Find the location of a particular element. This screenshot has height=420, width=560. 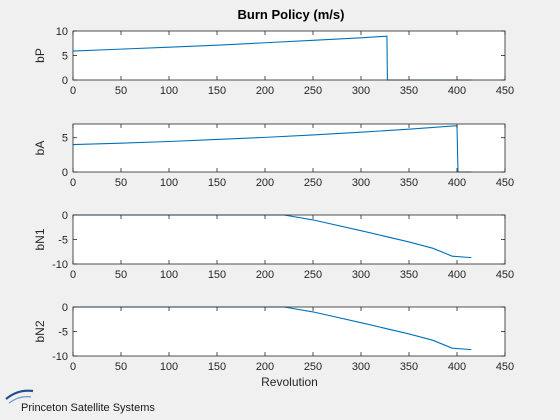

y-axis-label: bP is located at coordinates (40, 55).